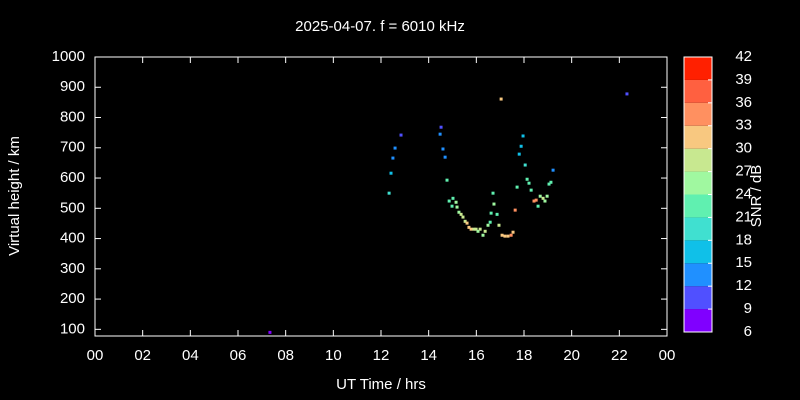 The image size is (800, 400). What do you see at coordinates (756, 196) in the screenshot?
I see `colorbar-label: SNR / dB` at bounding box center [756, 196].